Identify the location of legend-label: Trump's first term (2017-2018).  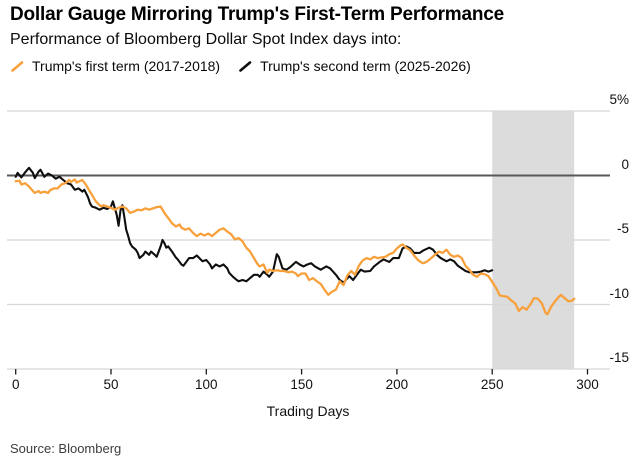
(126, 66).